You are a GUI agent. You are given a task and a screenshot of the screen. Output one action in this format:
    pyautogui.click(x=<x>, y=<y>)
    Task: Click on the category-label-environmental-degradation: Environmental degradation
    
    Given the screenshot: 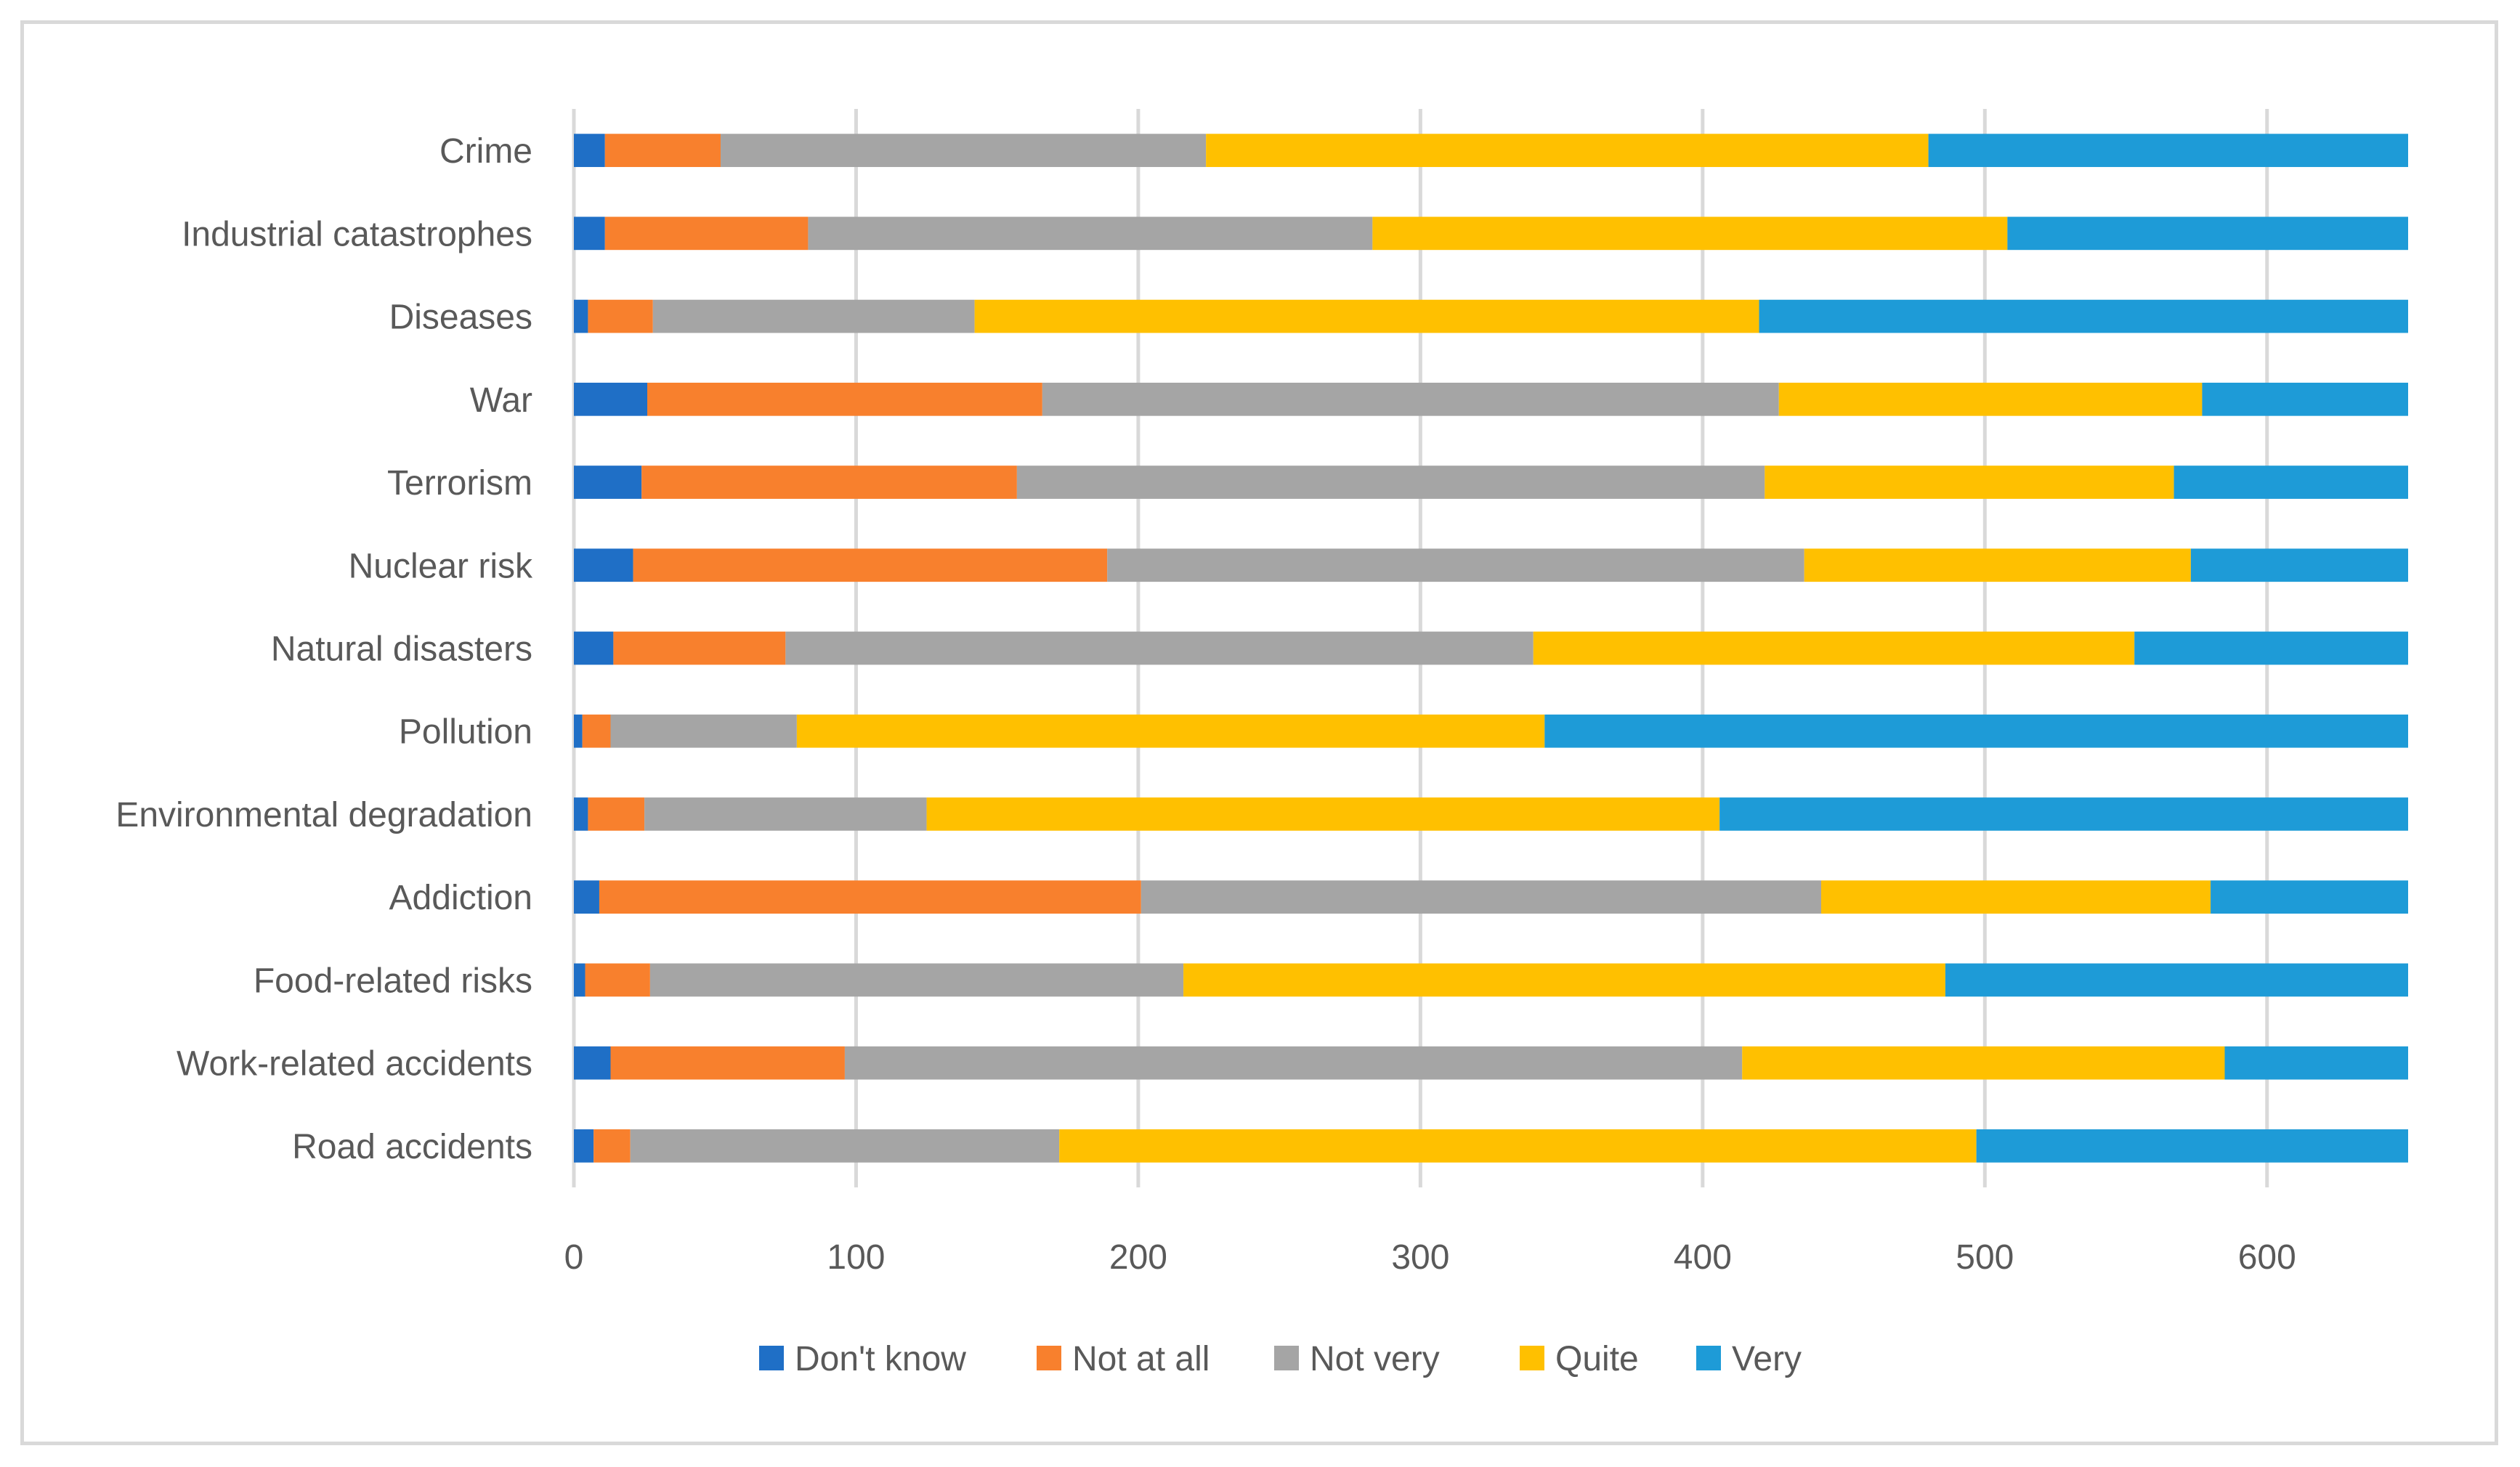 What is the action you would take?
    pyautogui.click(x=324, y=815)
    